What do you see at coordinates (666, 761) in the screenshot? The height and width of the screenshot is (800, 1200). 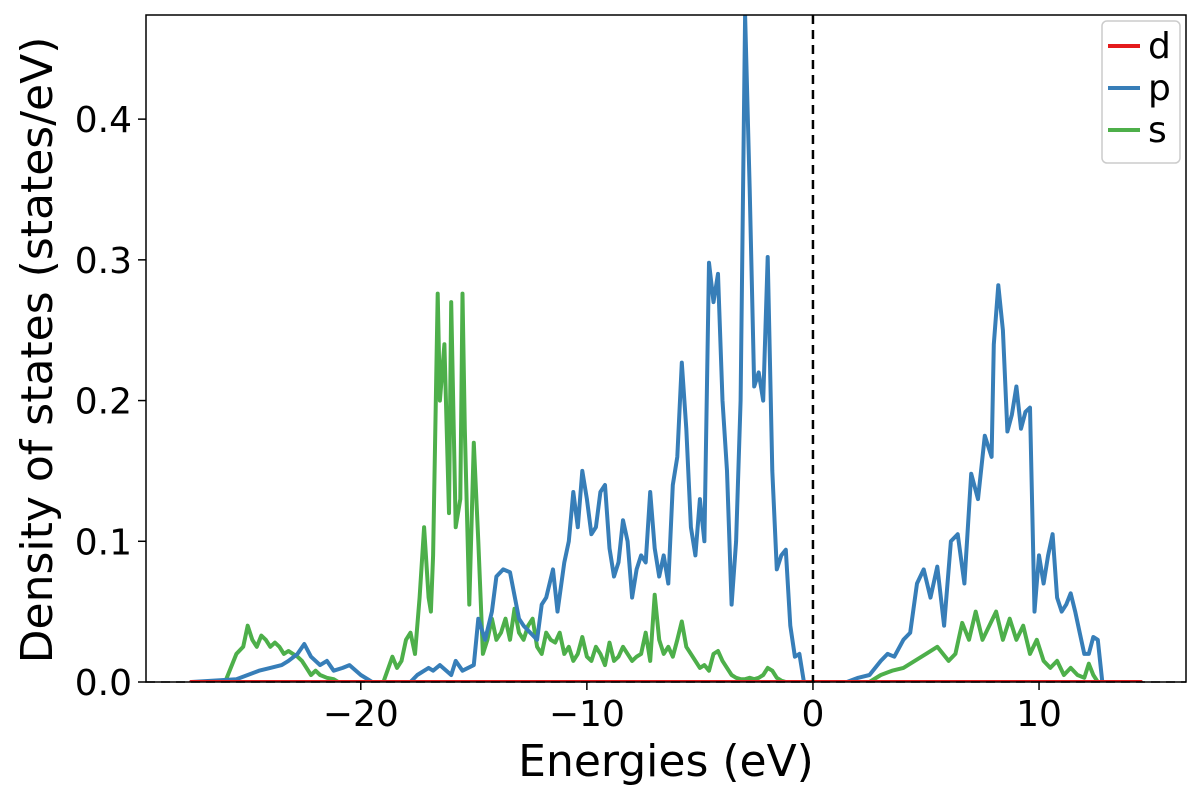 I see `x-axis-title: Energies (eV)` at bounding box center [666, 761].